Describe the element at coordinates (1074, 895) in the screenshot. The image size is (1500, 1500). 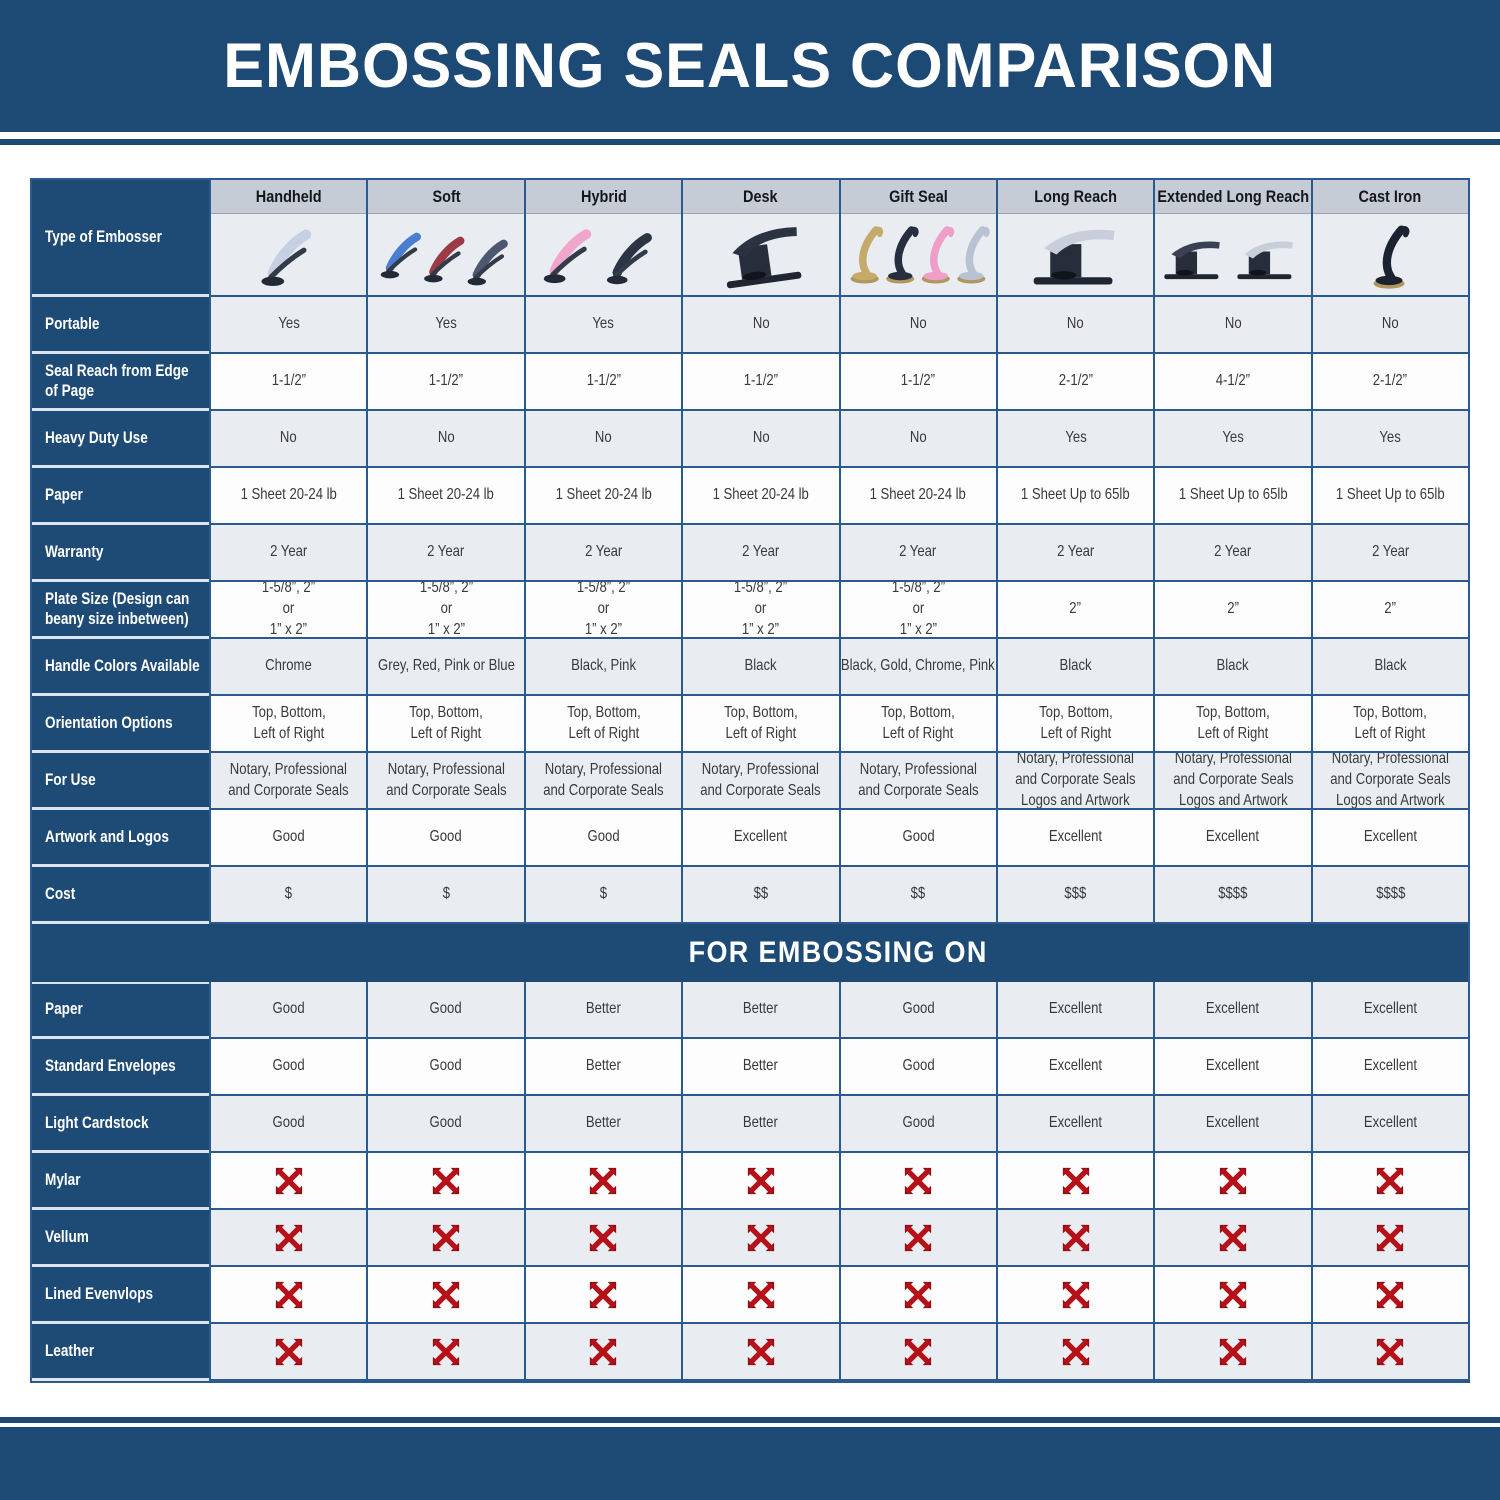
I see `value-cell: $$$` at that location.